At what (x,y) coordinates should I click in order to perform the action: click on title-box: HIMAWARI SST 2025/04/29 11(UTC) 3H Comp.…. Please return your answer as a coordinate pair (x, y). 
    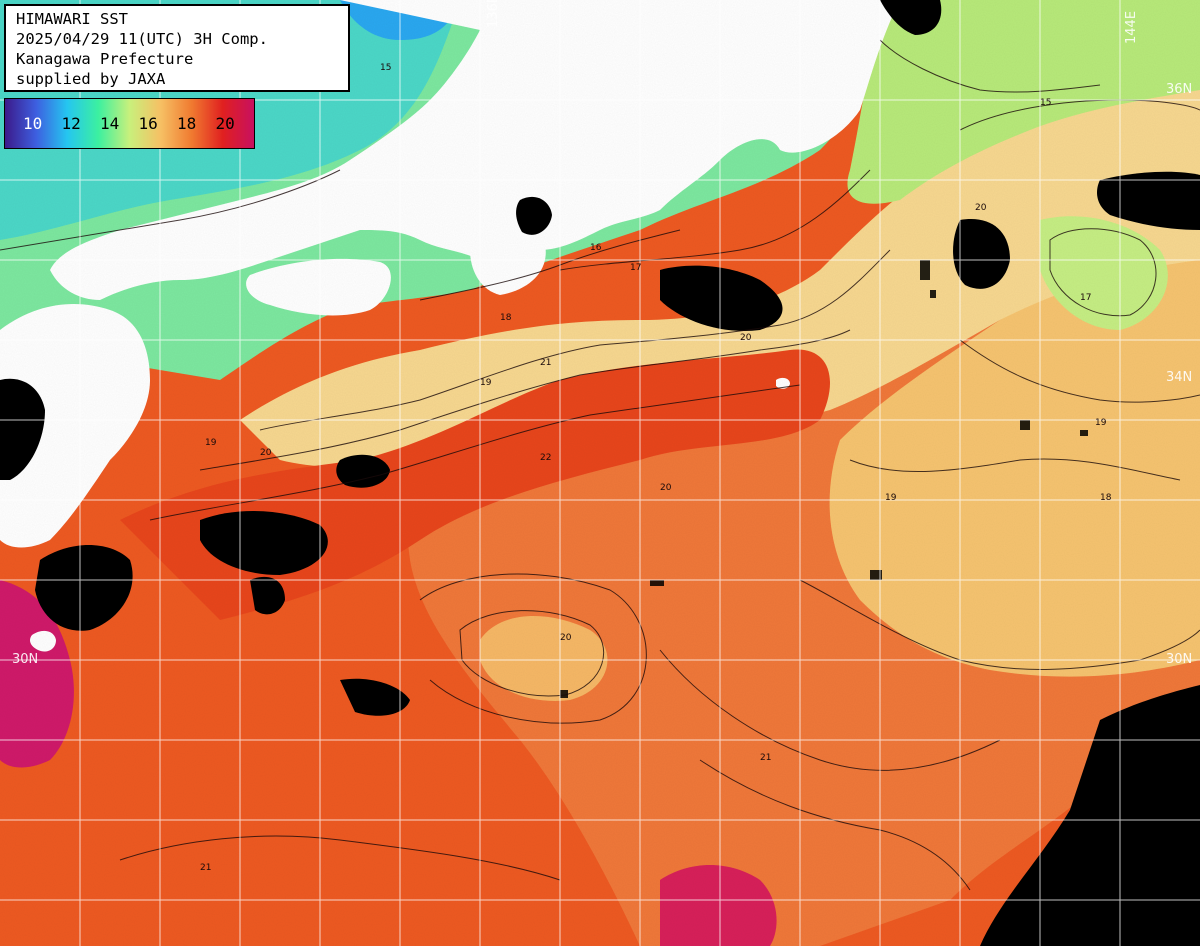
    Looking at the image, I should click on (177, 48).